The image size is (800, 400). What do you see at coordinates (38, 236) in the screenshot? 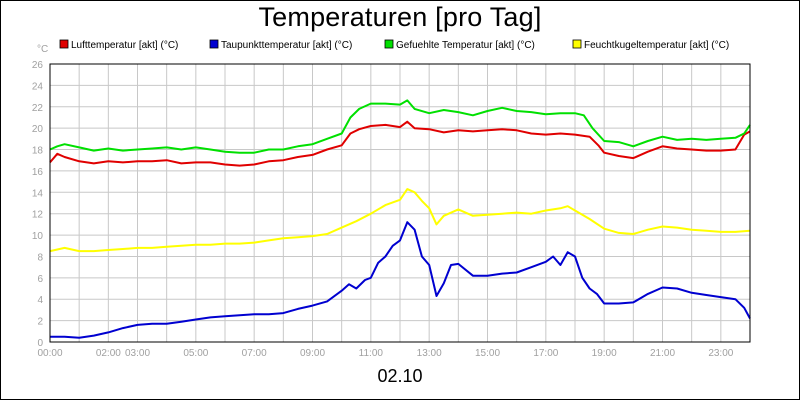
I see `y-tick-label: 10` at bounding box center [38, 236].